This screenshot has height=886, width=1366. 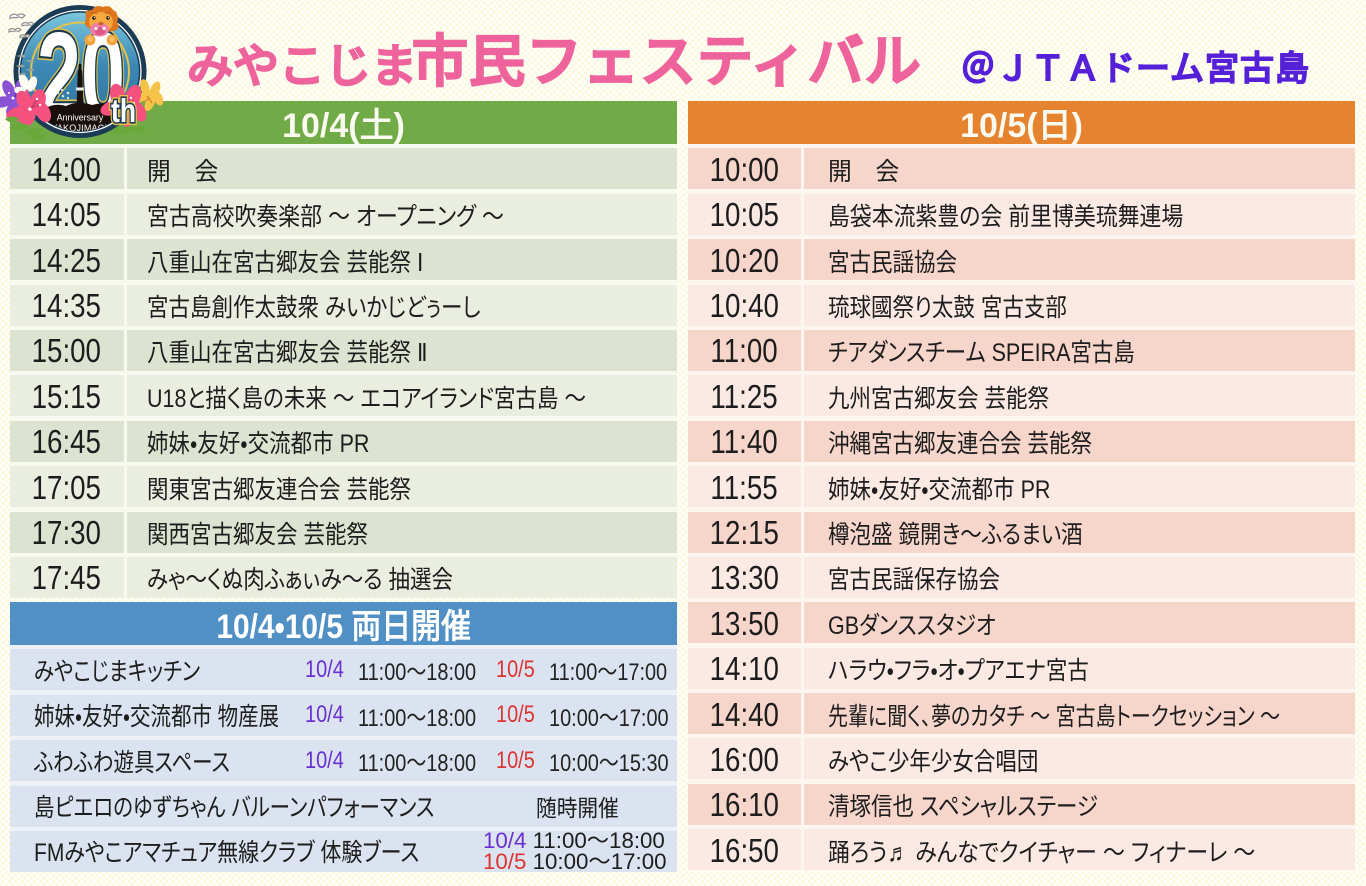 I want to click on svg-text: Anniversary, so click(x=80, y=118).